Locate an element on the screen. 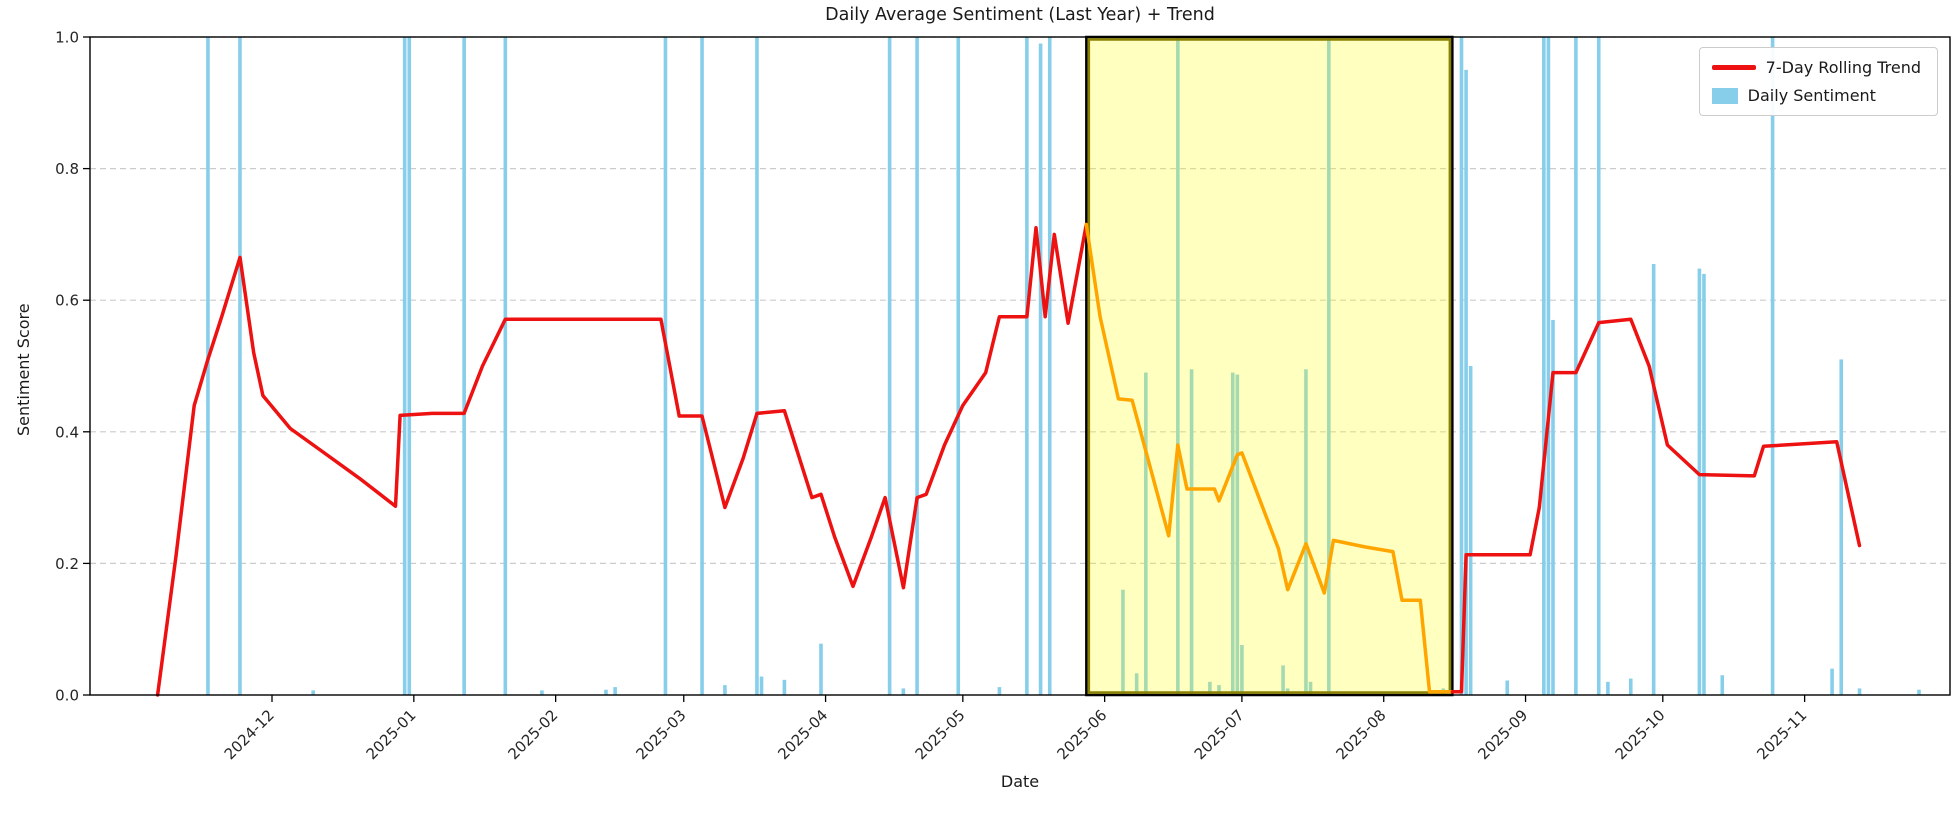 The height and width of the screenshot is (813, 1958). svg-text: 2024-12 is located at coordinates (249, 734).